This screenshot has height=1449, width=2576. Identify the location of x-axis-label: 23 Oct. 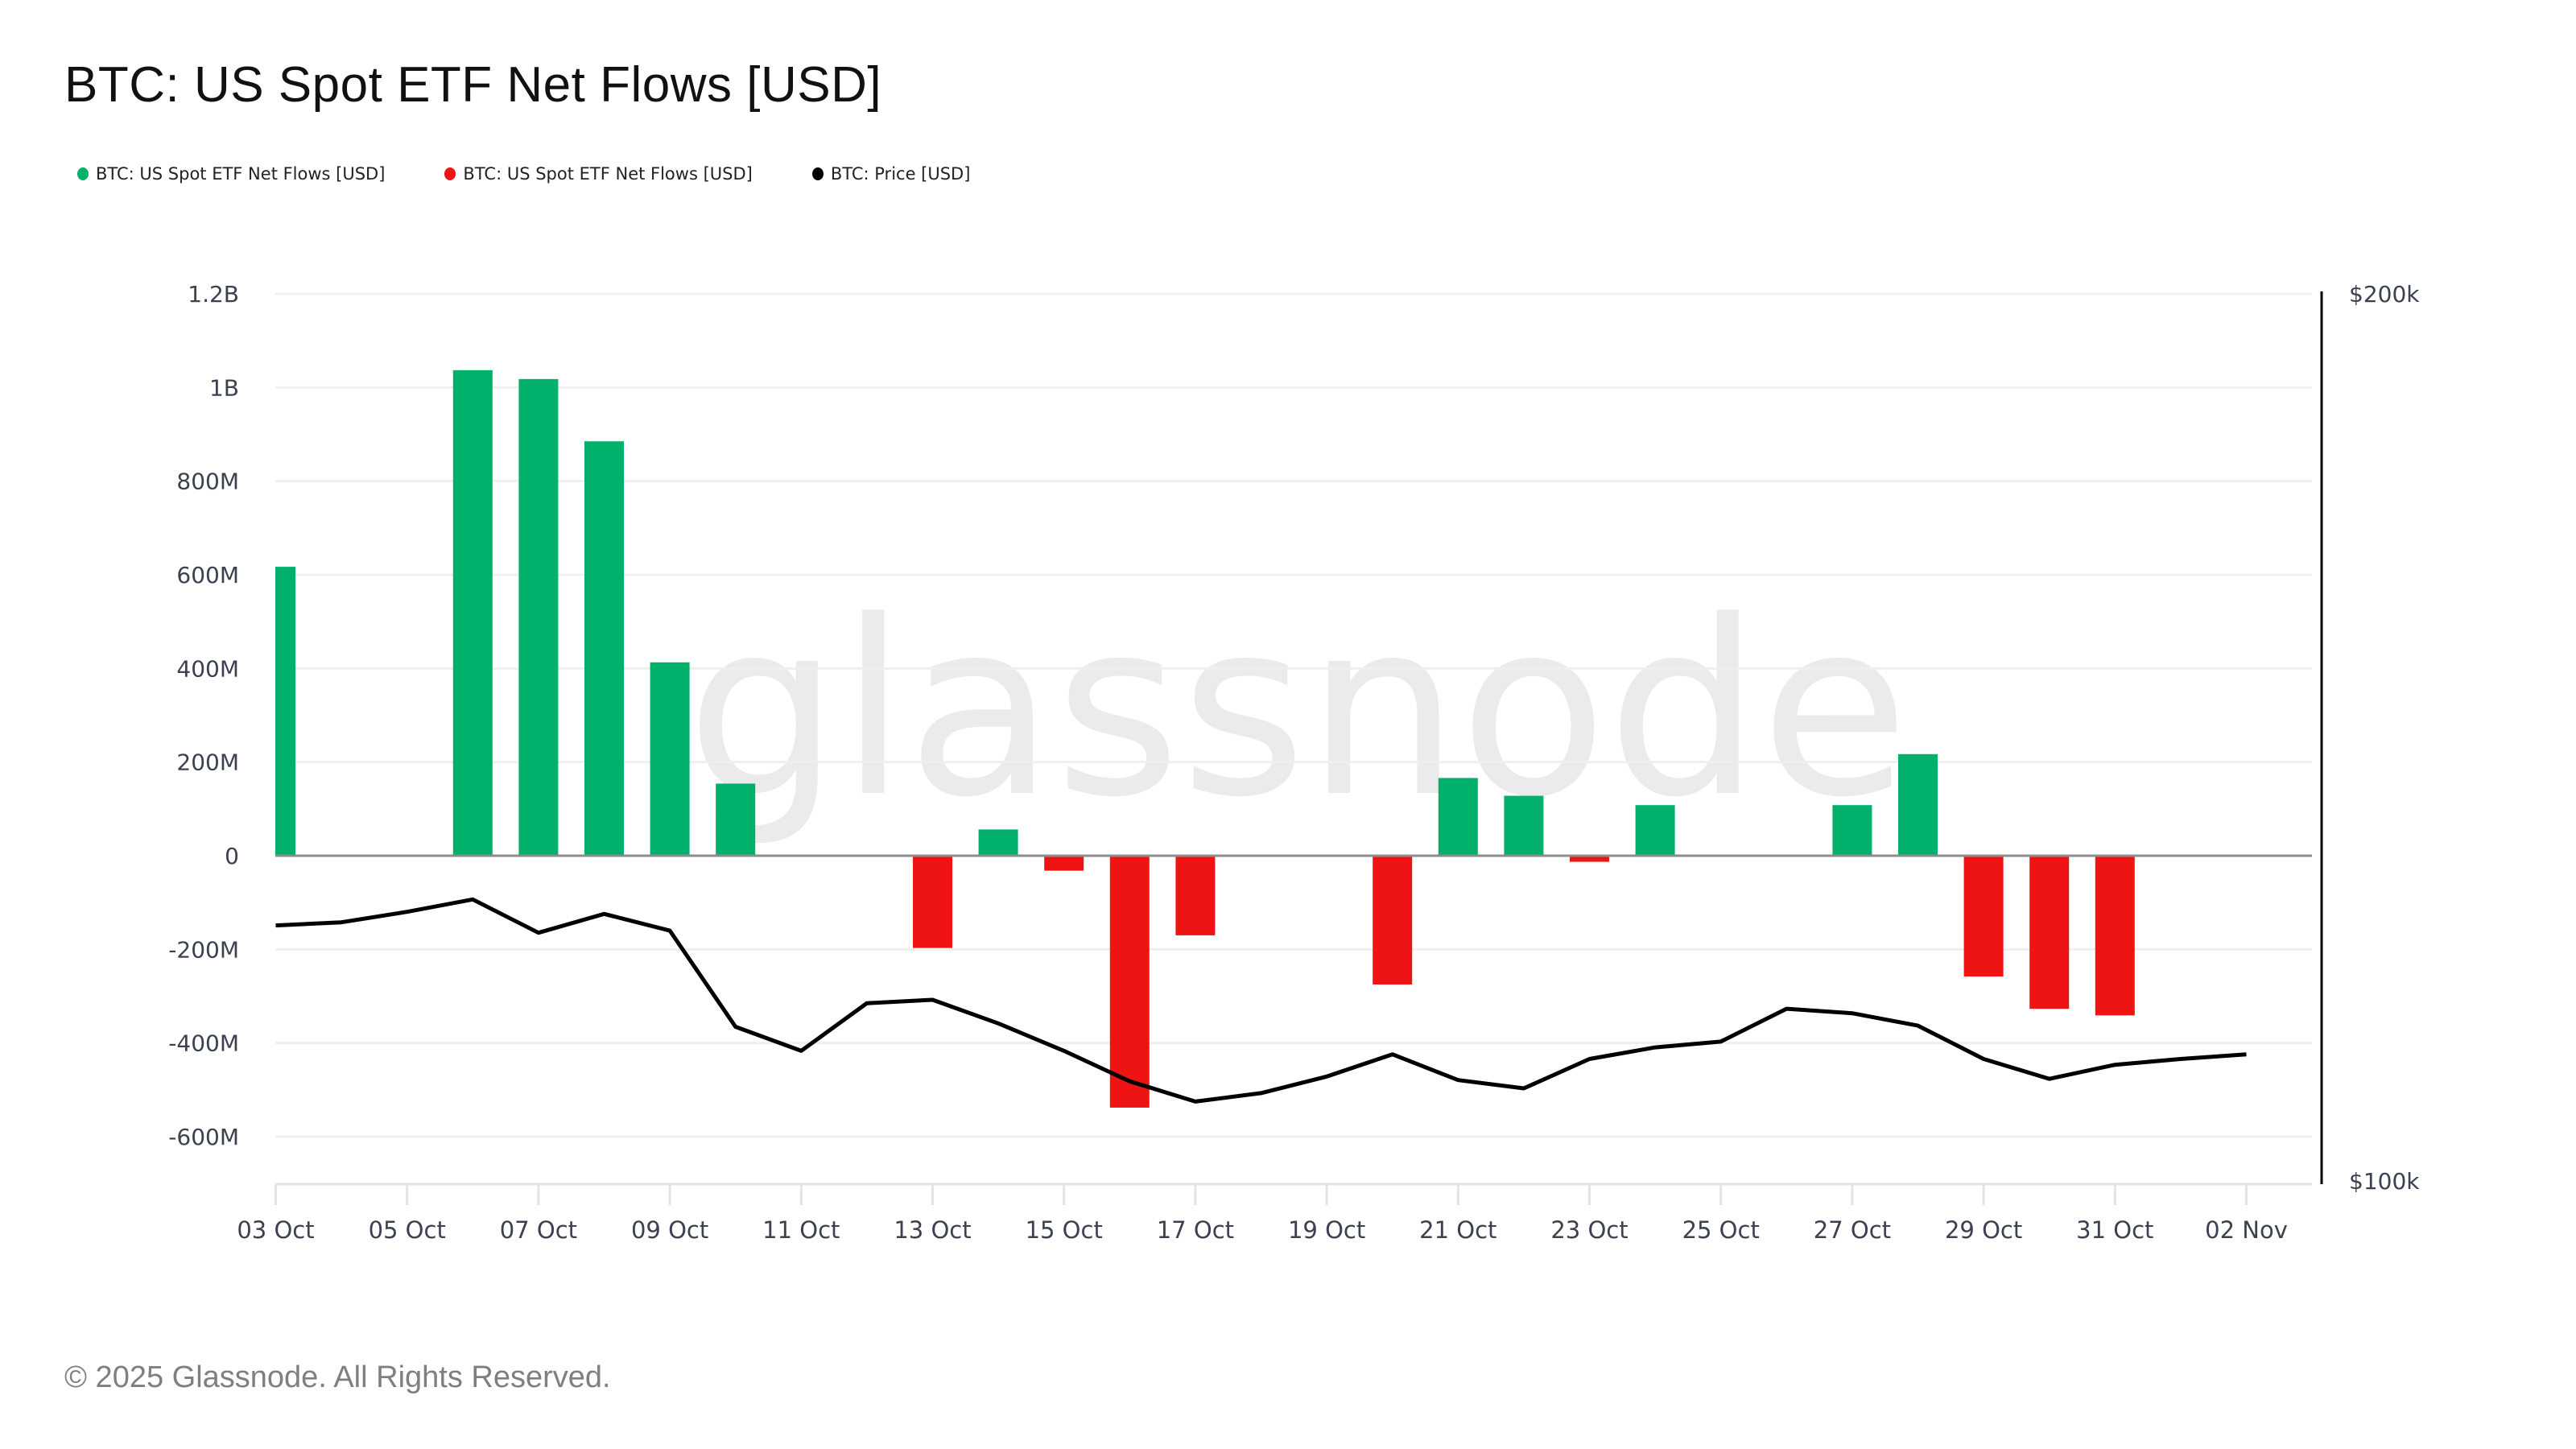
(1589, 1230).